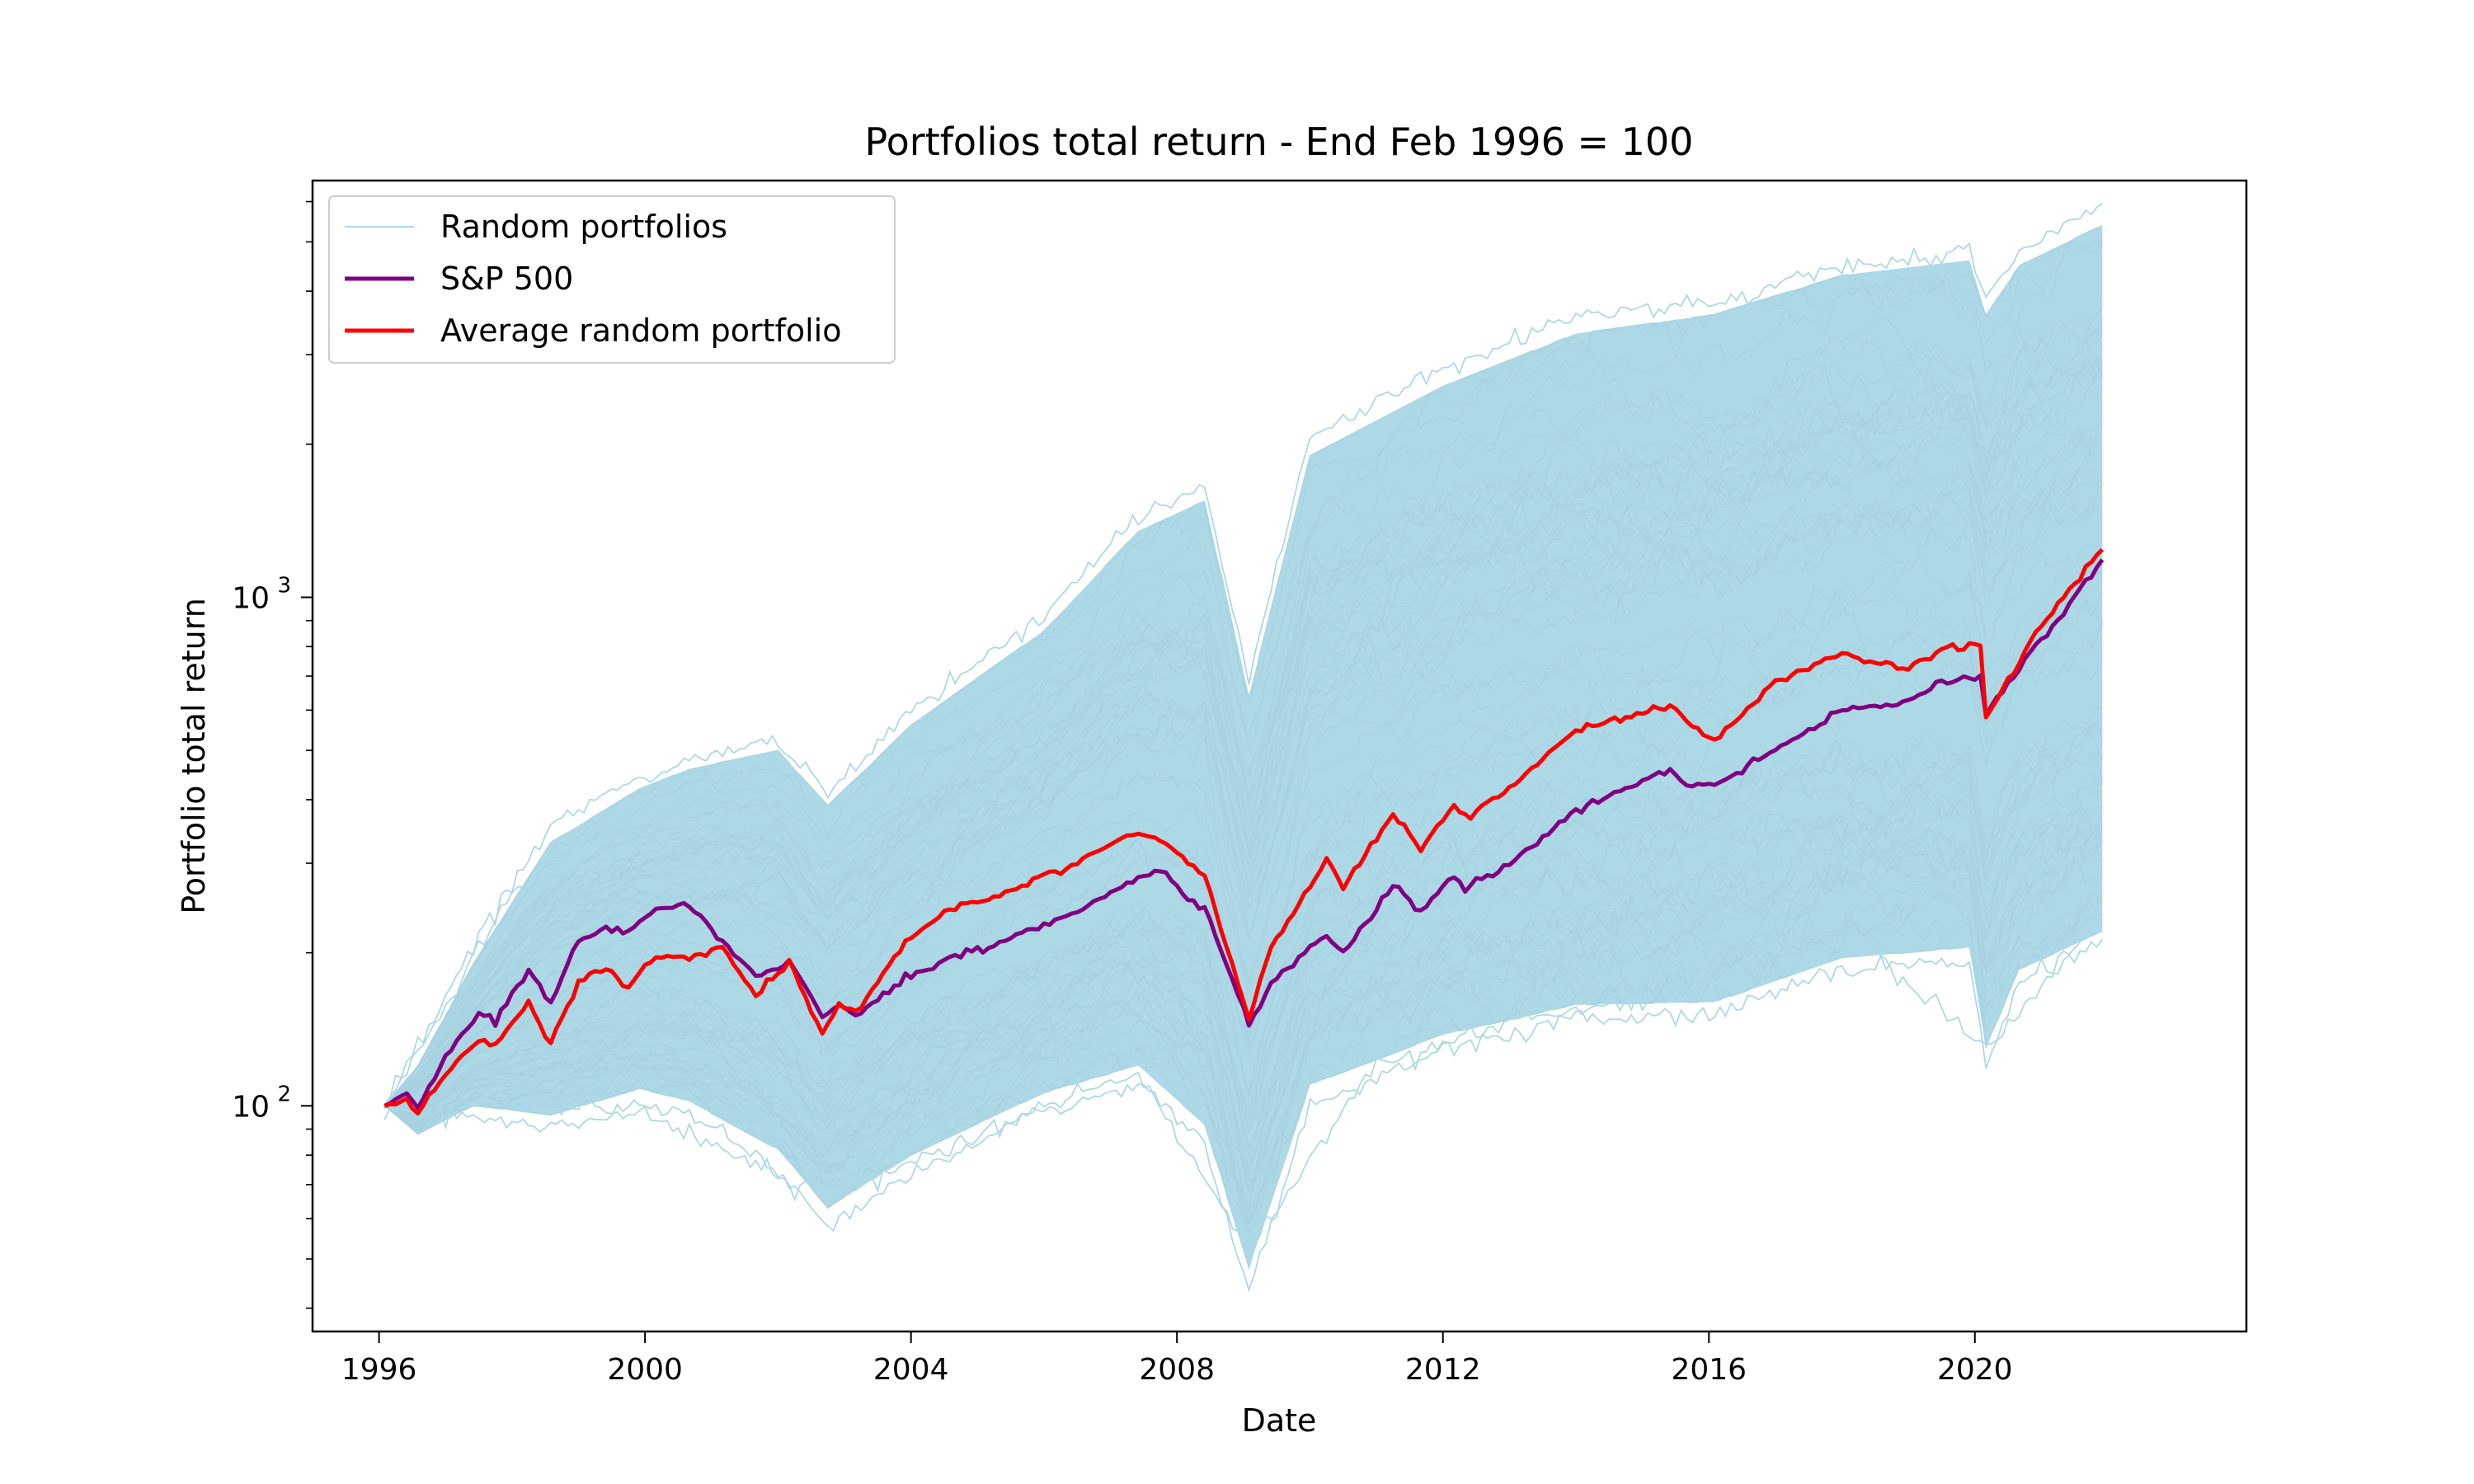  I want to click on x-tick-label: 2016, so click(1709, 1370).